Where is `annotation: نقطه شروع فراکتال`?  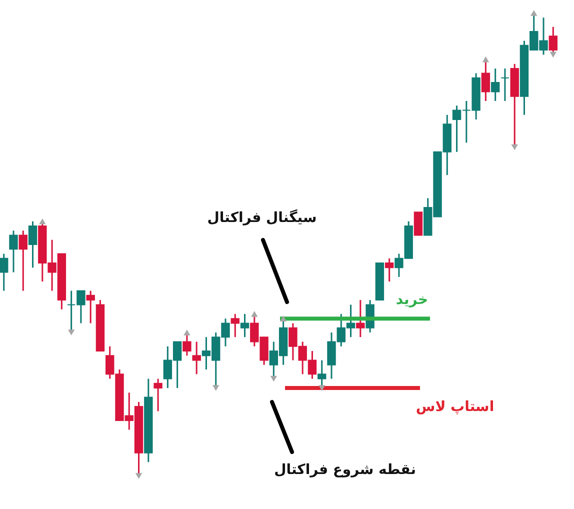
annotation: نقطه شروع فراکتال is located at coordinates (345, 470).